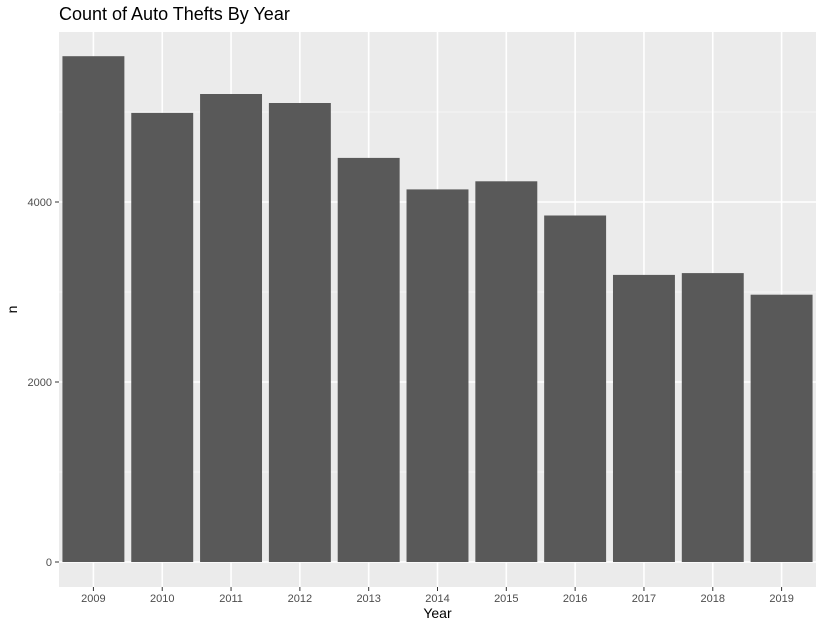  I want to click on x-tick-label: 2012, so click(300, 599).